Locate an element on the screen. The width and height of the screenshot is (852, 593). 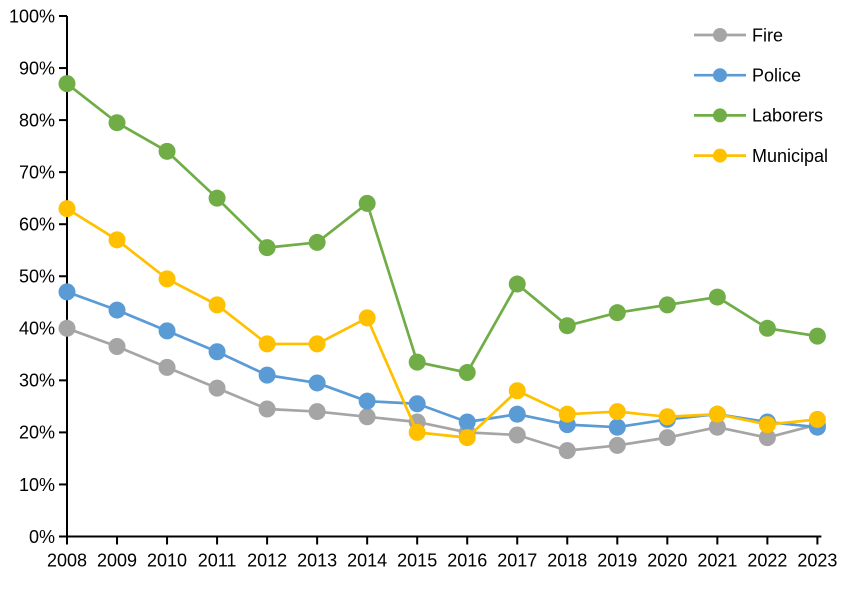
x-axis-tick-label: 2016 is located at coordinates (467, 561).